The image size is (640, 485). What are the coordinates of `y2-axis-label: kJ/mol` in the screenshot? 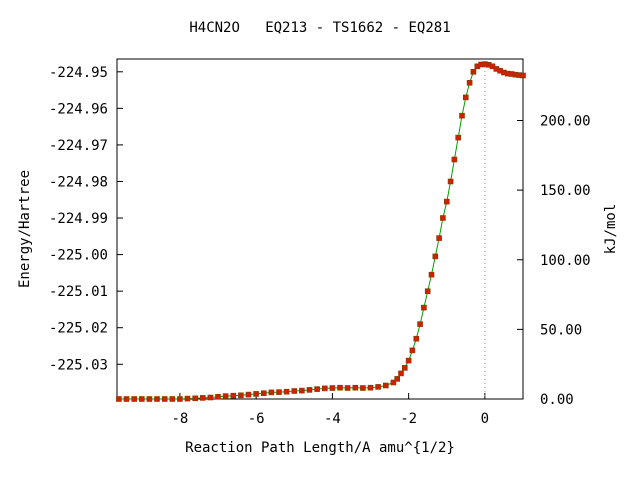 It's located at (611, 229).